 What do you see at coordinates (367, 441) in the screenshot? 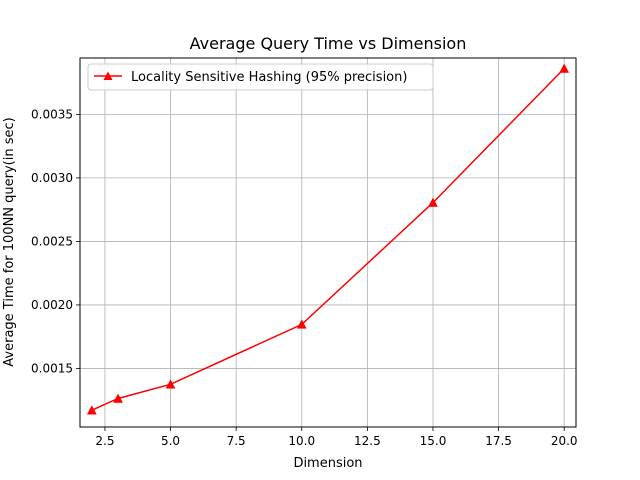
I see `x-tick-label: 12.5` at bounding box center [367, 441].